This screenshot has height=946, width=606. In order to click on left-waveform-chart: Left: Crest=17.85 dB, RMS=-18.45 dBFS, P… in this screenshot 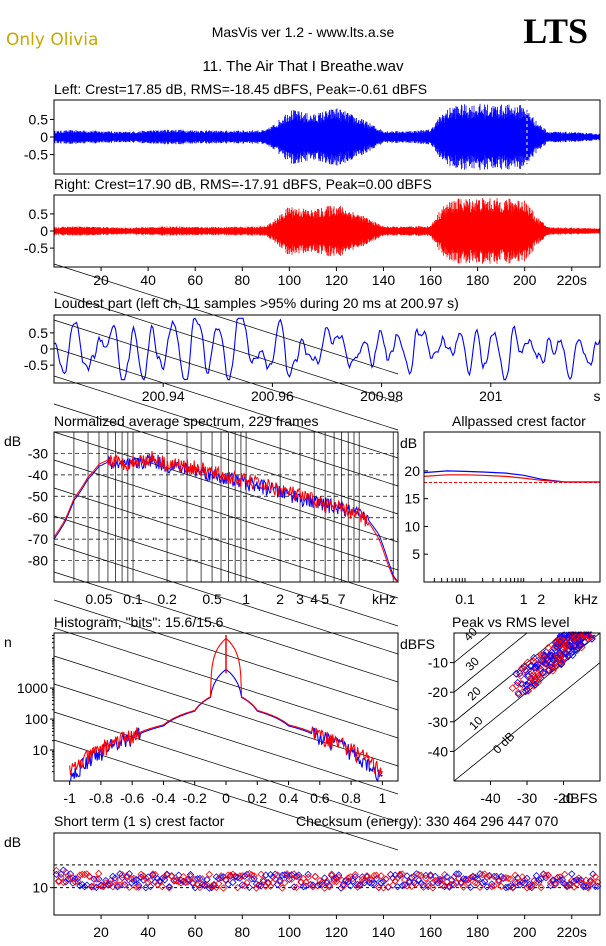, I will do `click(312, 126)`.